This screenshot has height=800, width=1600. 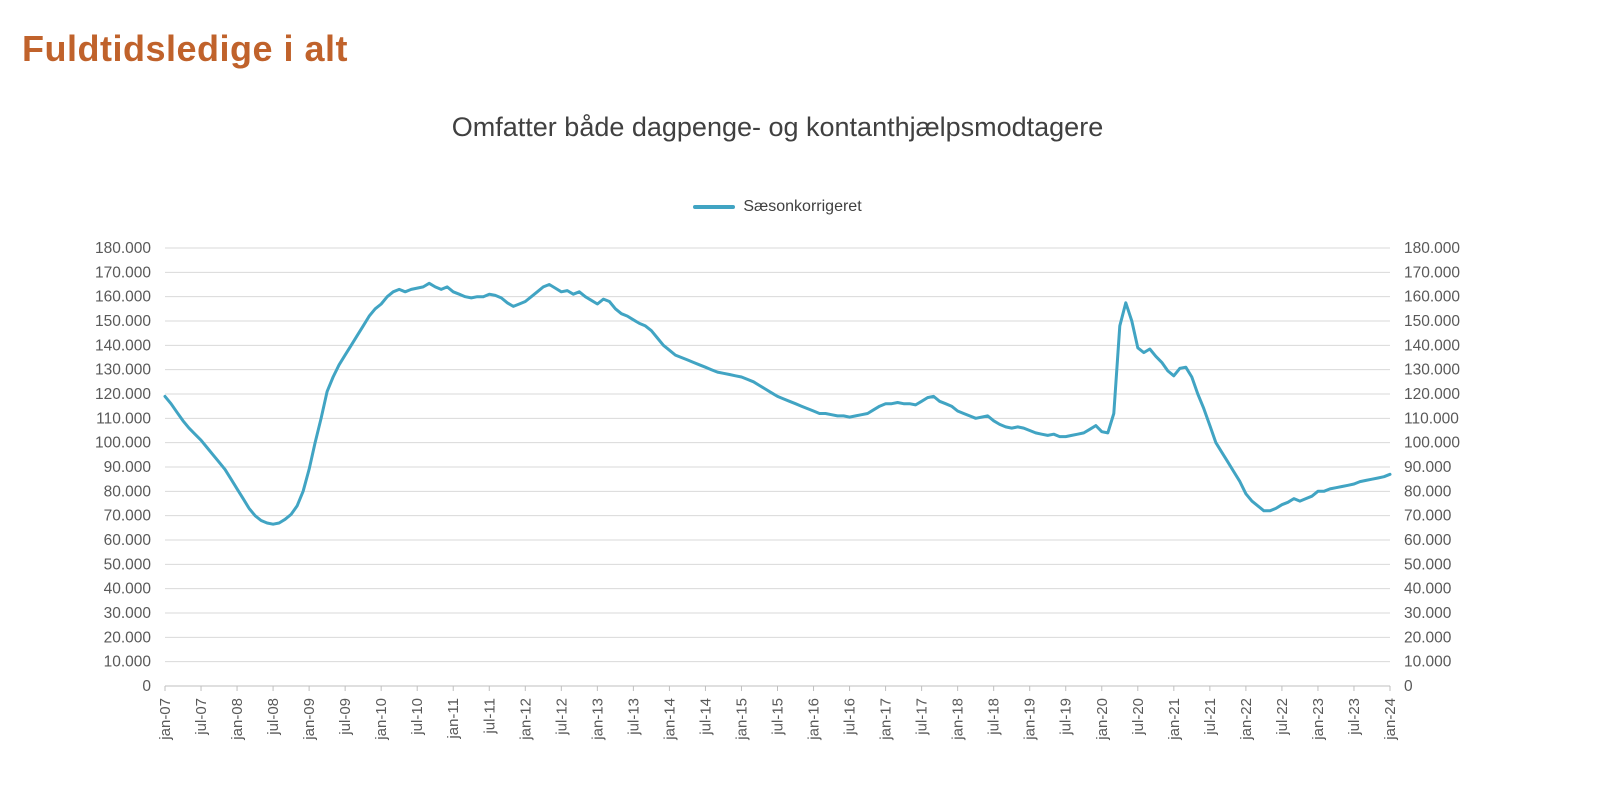 What do you see at coordinates (453, 719) in the screenshot?
I see `x-axis-label: jan-11` at bounding box center [453, 719].